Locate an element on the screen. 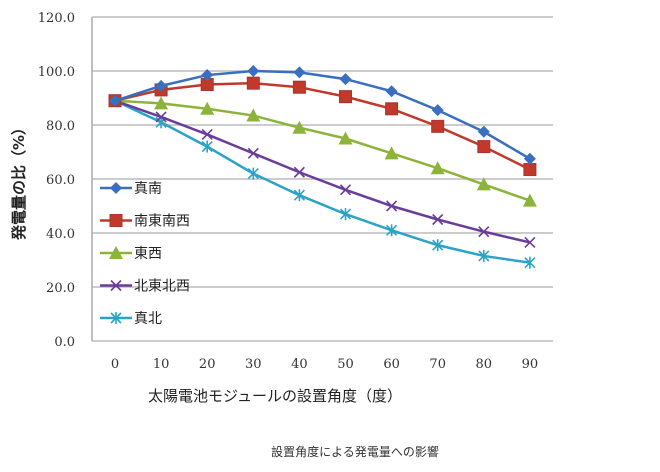 The width and height of the screenshot is (660, 472). y-tick-label: 20.0 is located at coordinates (60, 288).